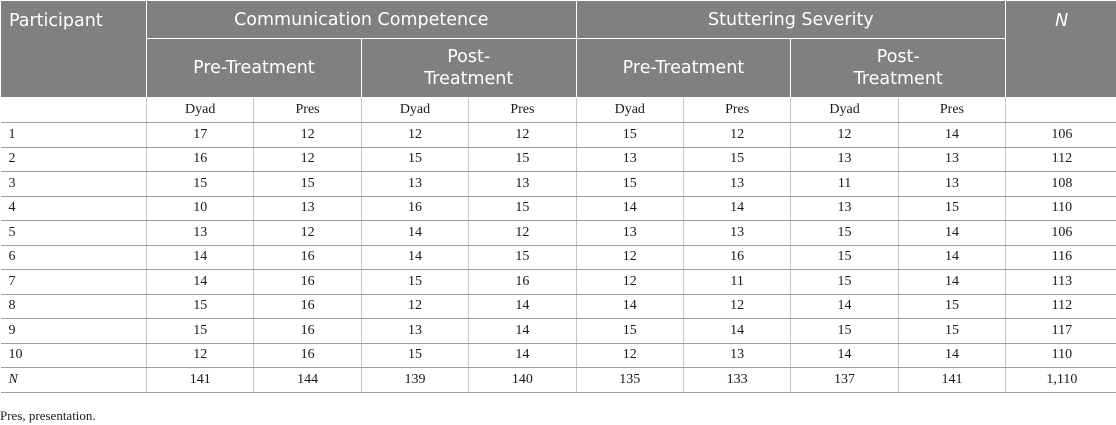  What do you see at coordinates (469, 57) in the screenshot?
I see `post-line-1: Post-` at bounding box center [469, 57].